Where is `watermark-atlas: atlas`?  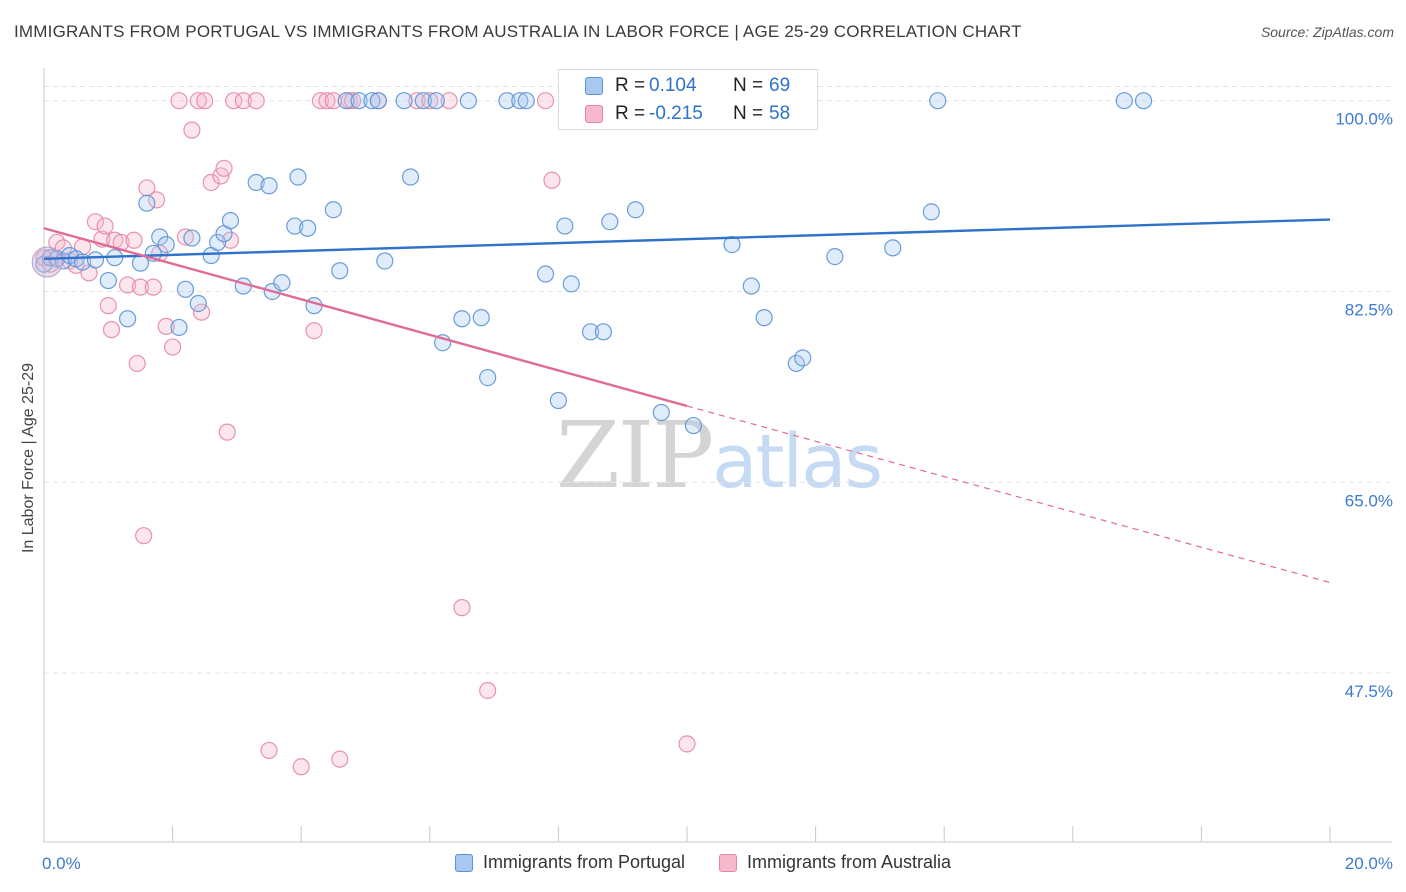 watermark-atlas: atlas is located at coordinates (797, 462).